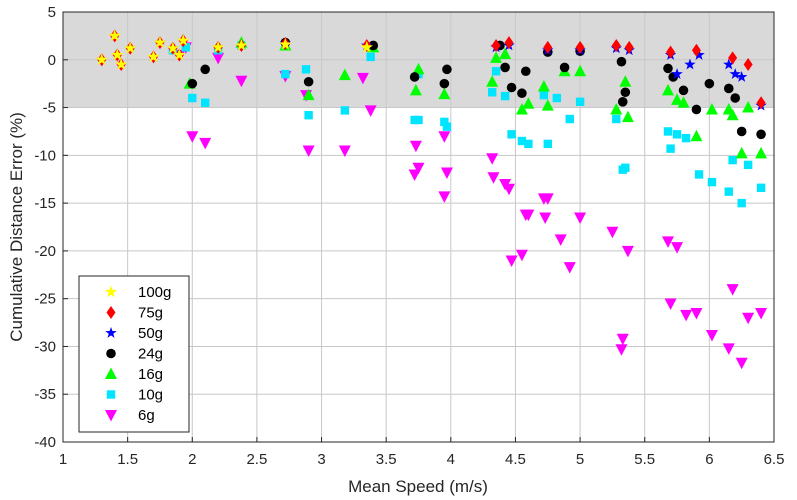 This screenshot has height=500, width=797. I want to click on legend-marker-75g, so click(111, 312).